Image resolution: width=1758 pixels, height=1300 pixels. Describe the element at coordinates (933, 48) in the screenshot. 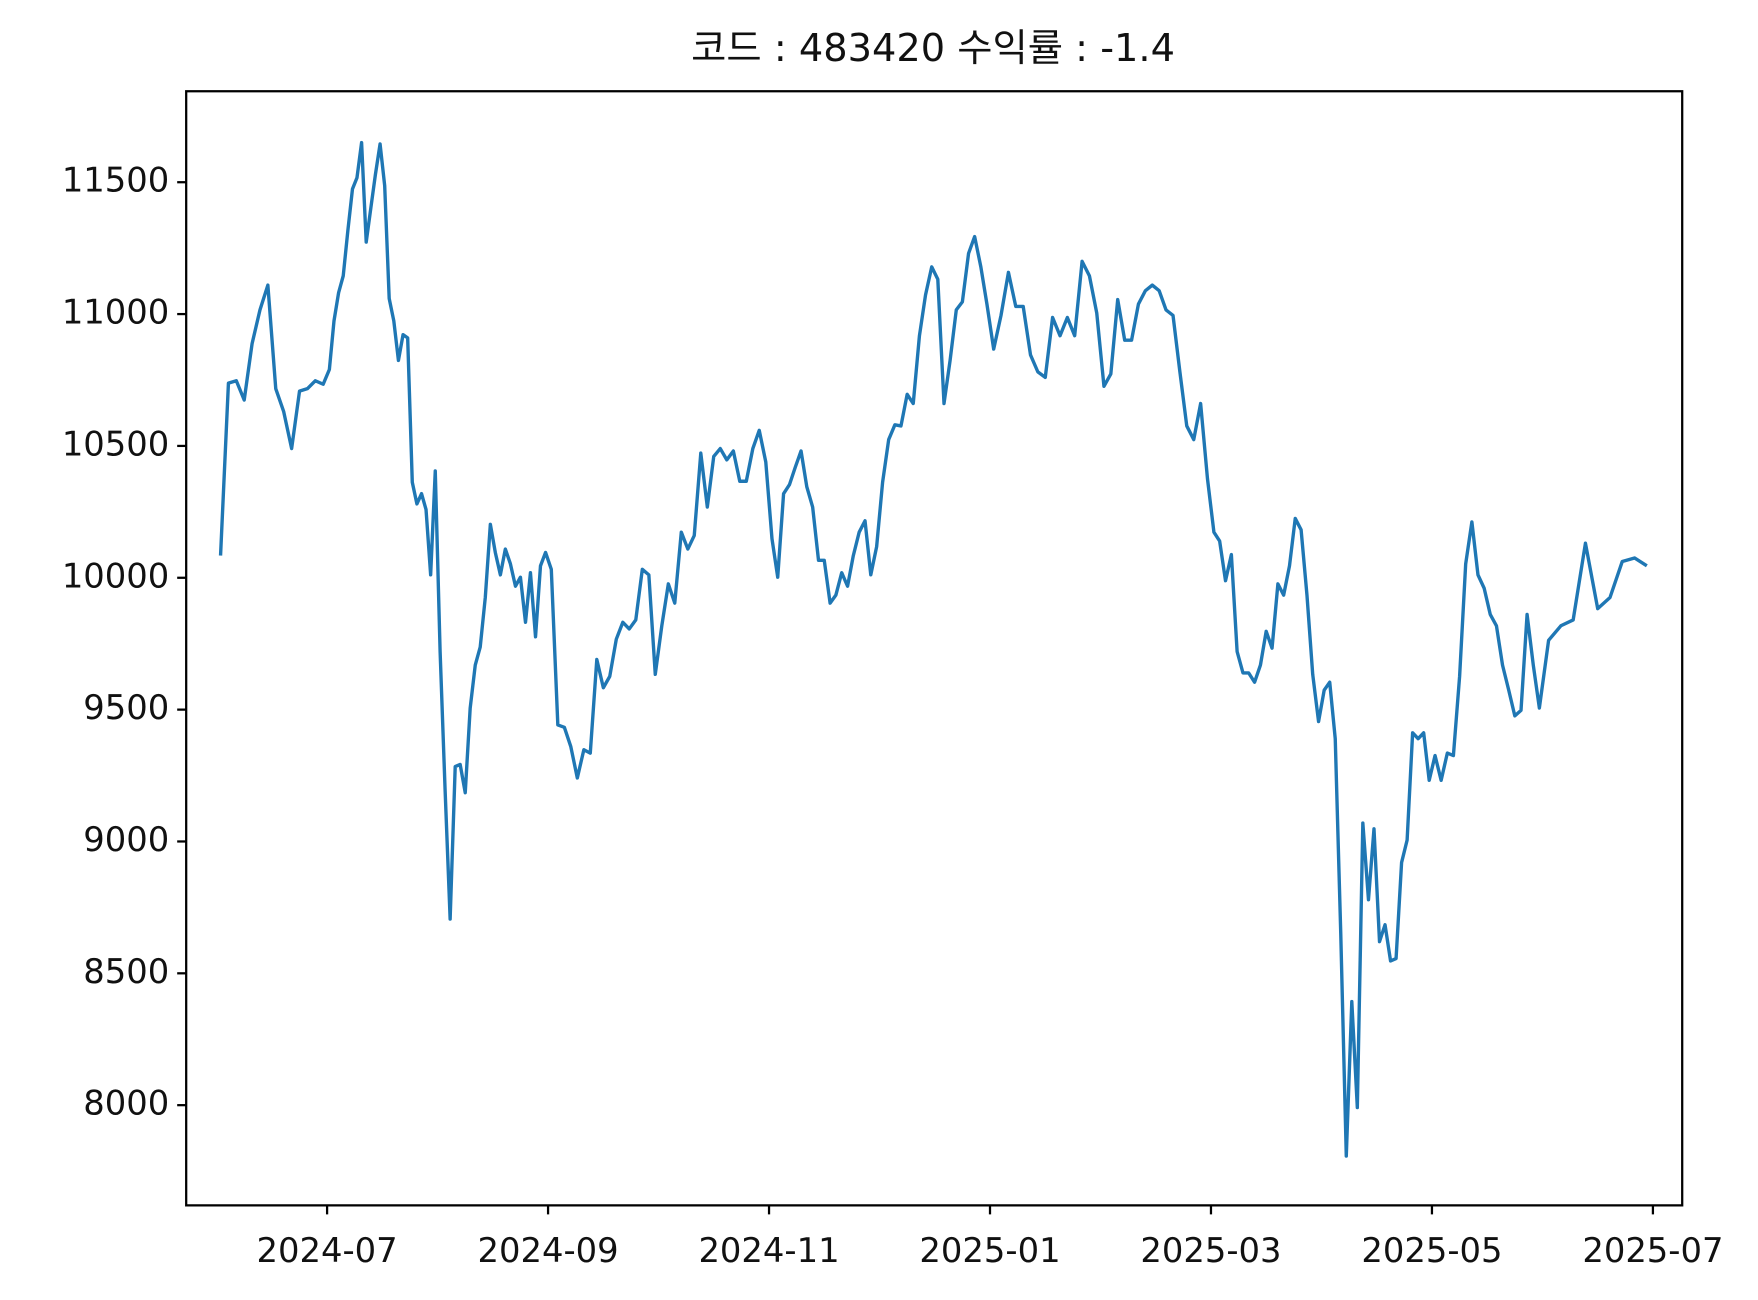

I see `chart-title: 코드 : 483420 수익률 : -1.4` at that location.